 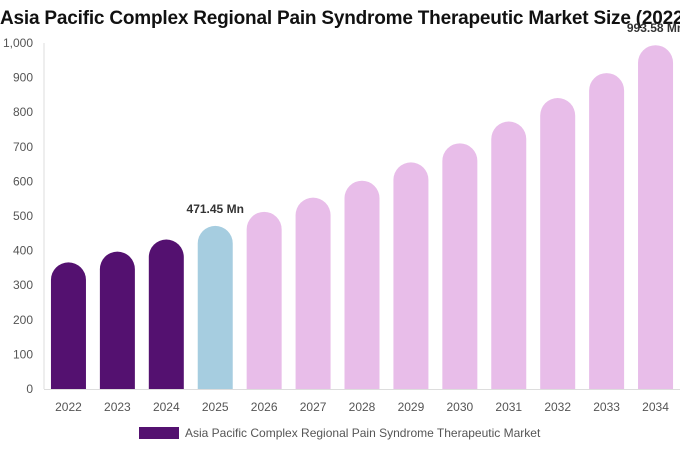 What do you see at coordinates (655, 407) in the screenshot?
I see `x-tick-label: 2034` at bounding box center [655, 407].